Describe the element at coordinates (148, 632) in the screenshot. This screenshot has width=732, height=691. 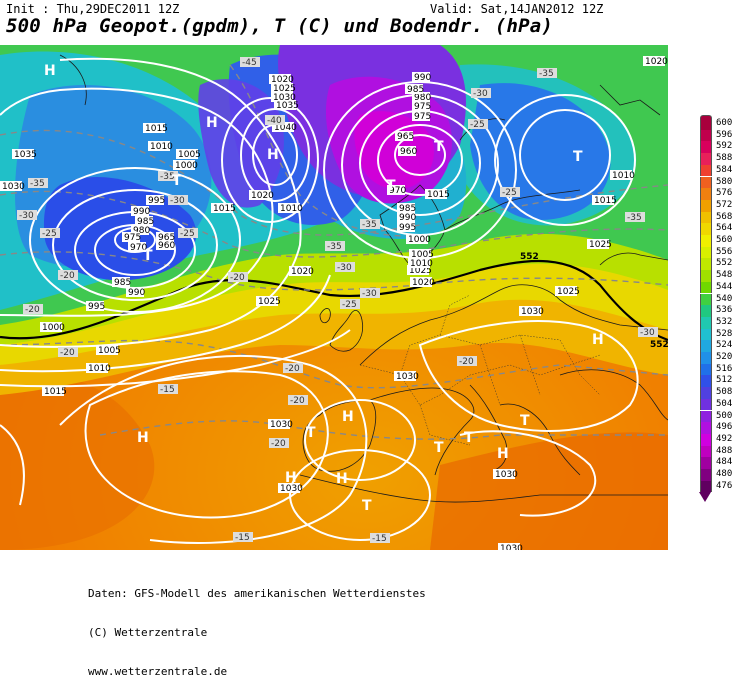
I see `footer-copyright: (C) Wetterzentrale` at that location.